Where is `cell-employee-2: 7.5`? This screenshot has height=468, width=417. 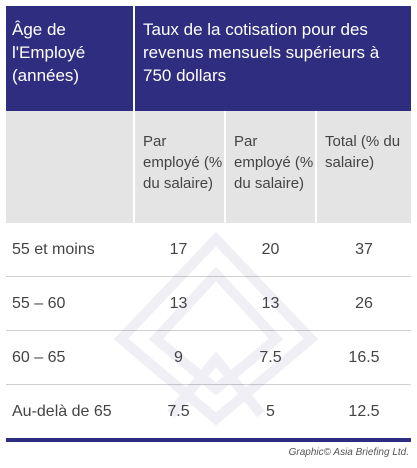
cell-employee-2: 7.5 is located at coordinates (270, 357).